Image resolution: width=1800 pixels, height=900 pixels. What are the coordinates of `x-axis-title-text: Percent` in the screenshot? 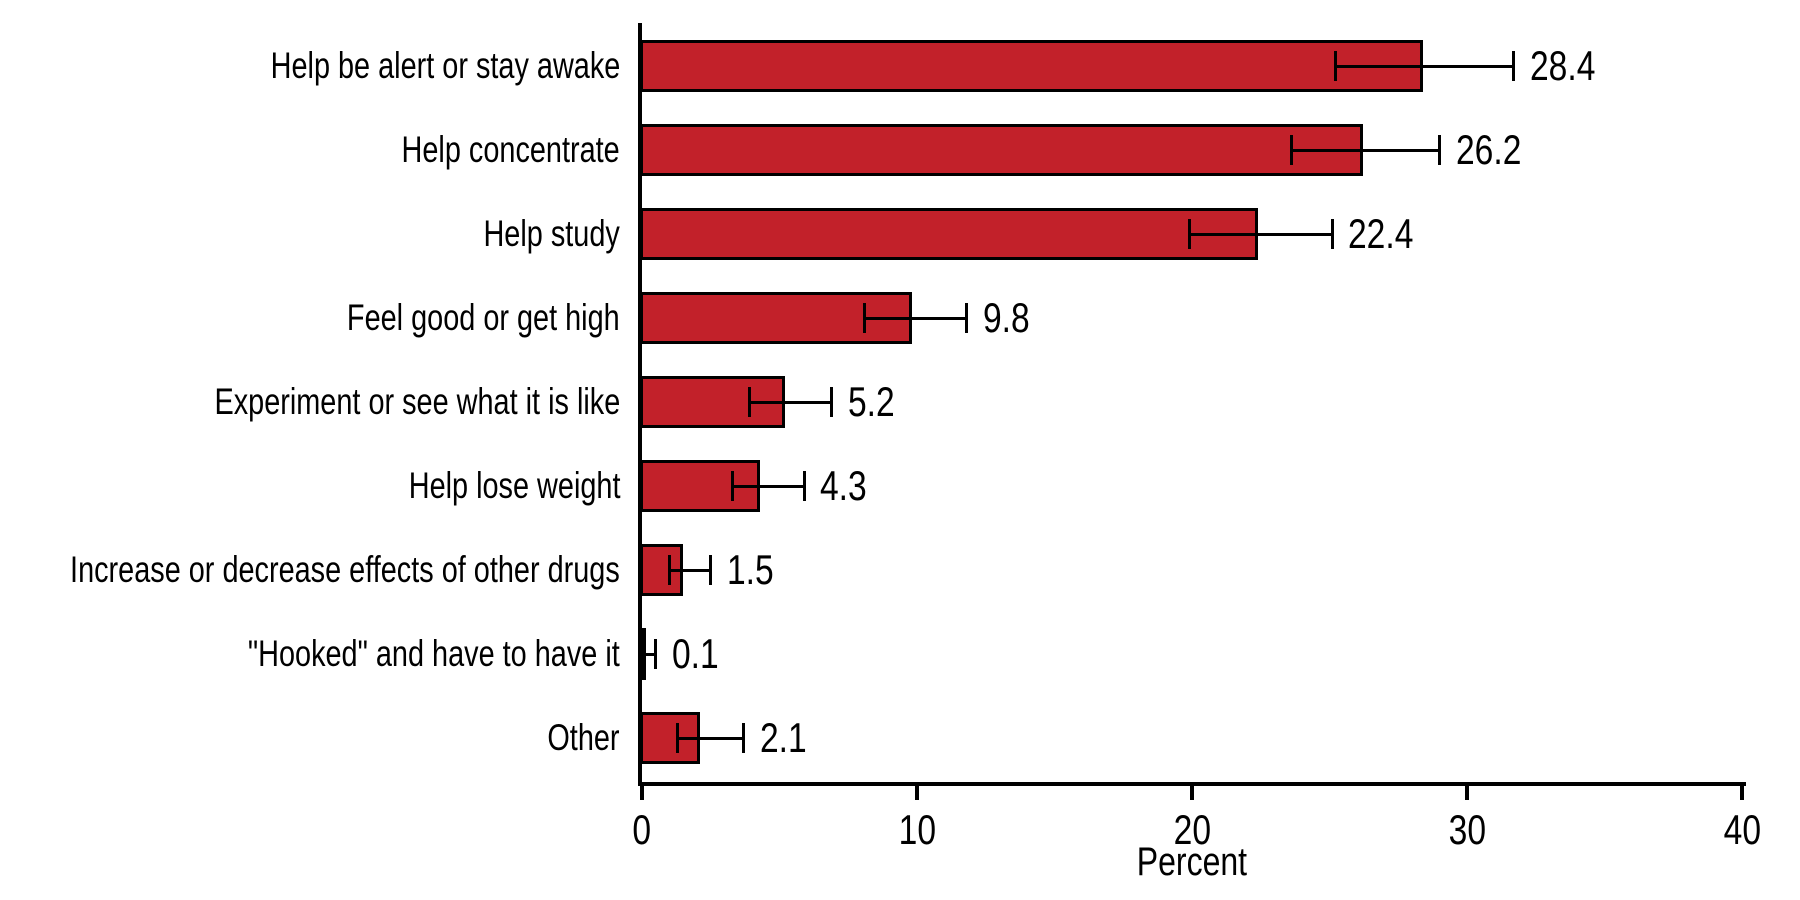 It's located at (1192, 862).